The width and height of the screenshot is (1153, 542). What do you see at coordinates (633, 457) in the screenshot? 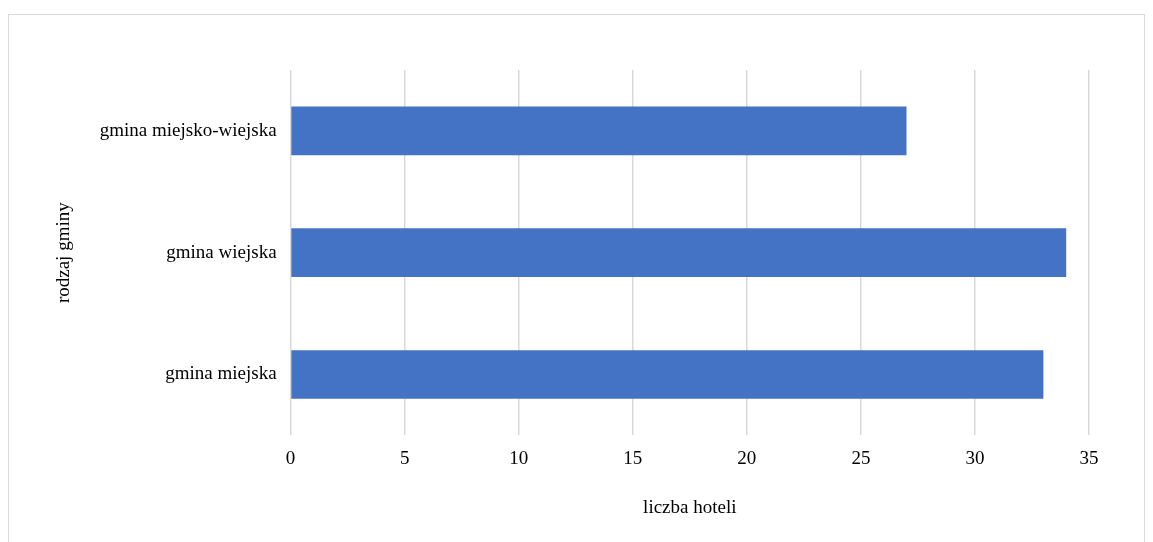
I see `x-tick-label: 15` at bounding box center [633, 457].